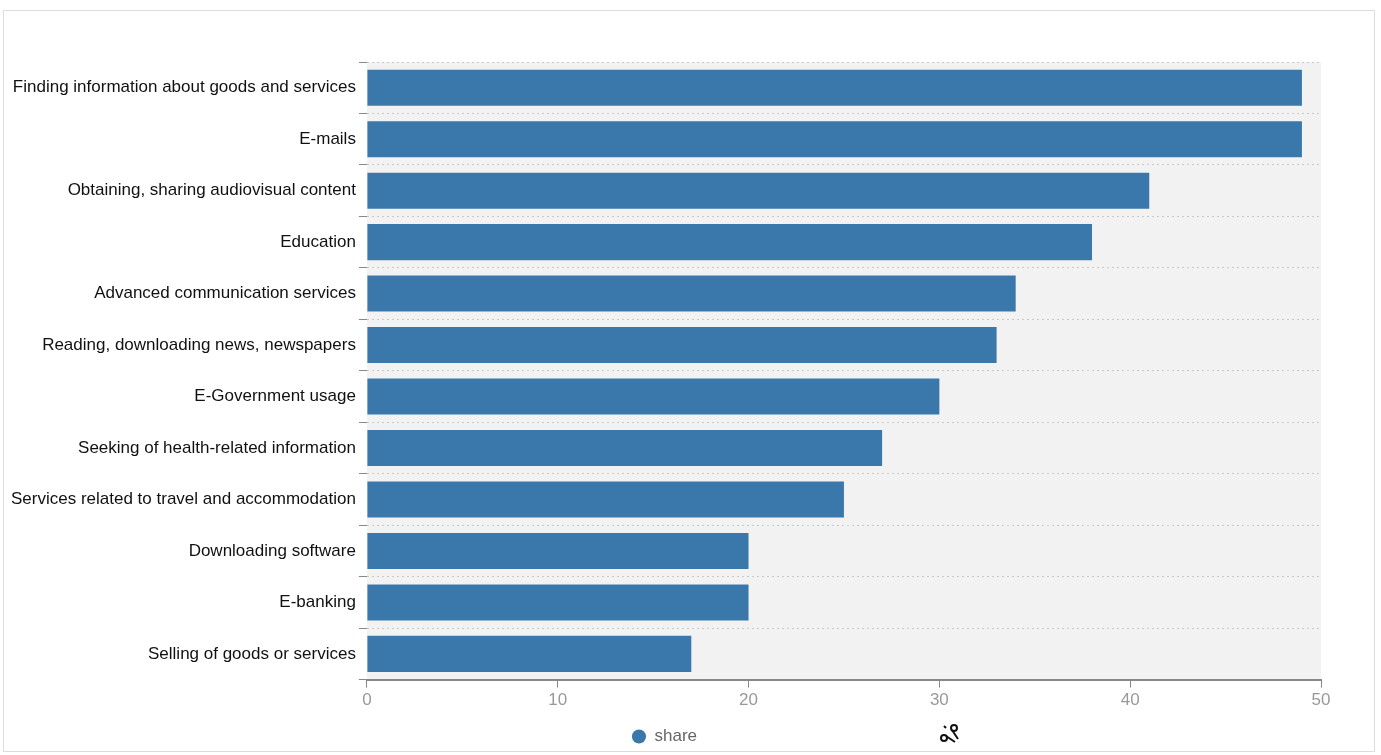 The width and height of the screenshot is (1381, 755). What do you see at coordinates (939, 700) in the screenshot?
I see `x-tick-label: 30` at bounding box center [939, 700].